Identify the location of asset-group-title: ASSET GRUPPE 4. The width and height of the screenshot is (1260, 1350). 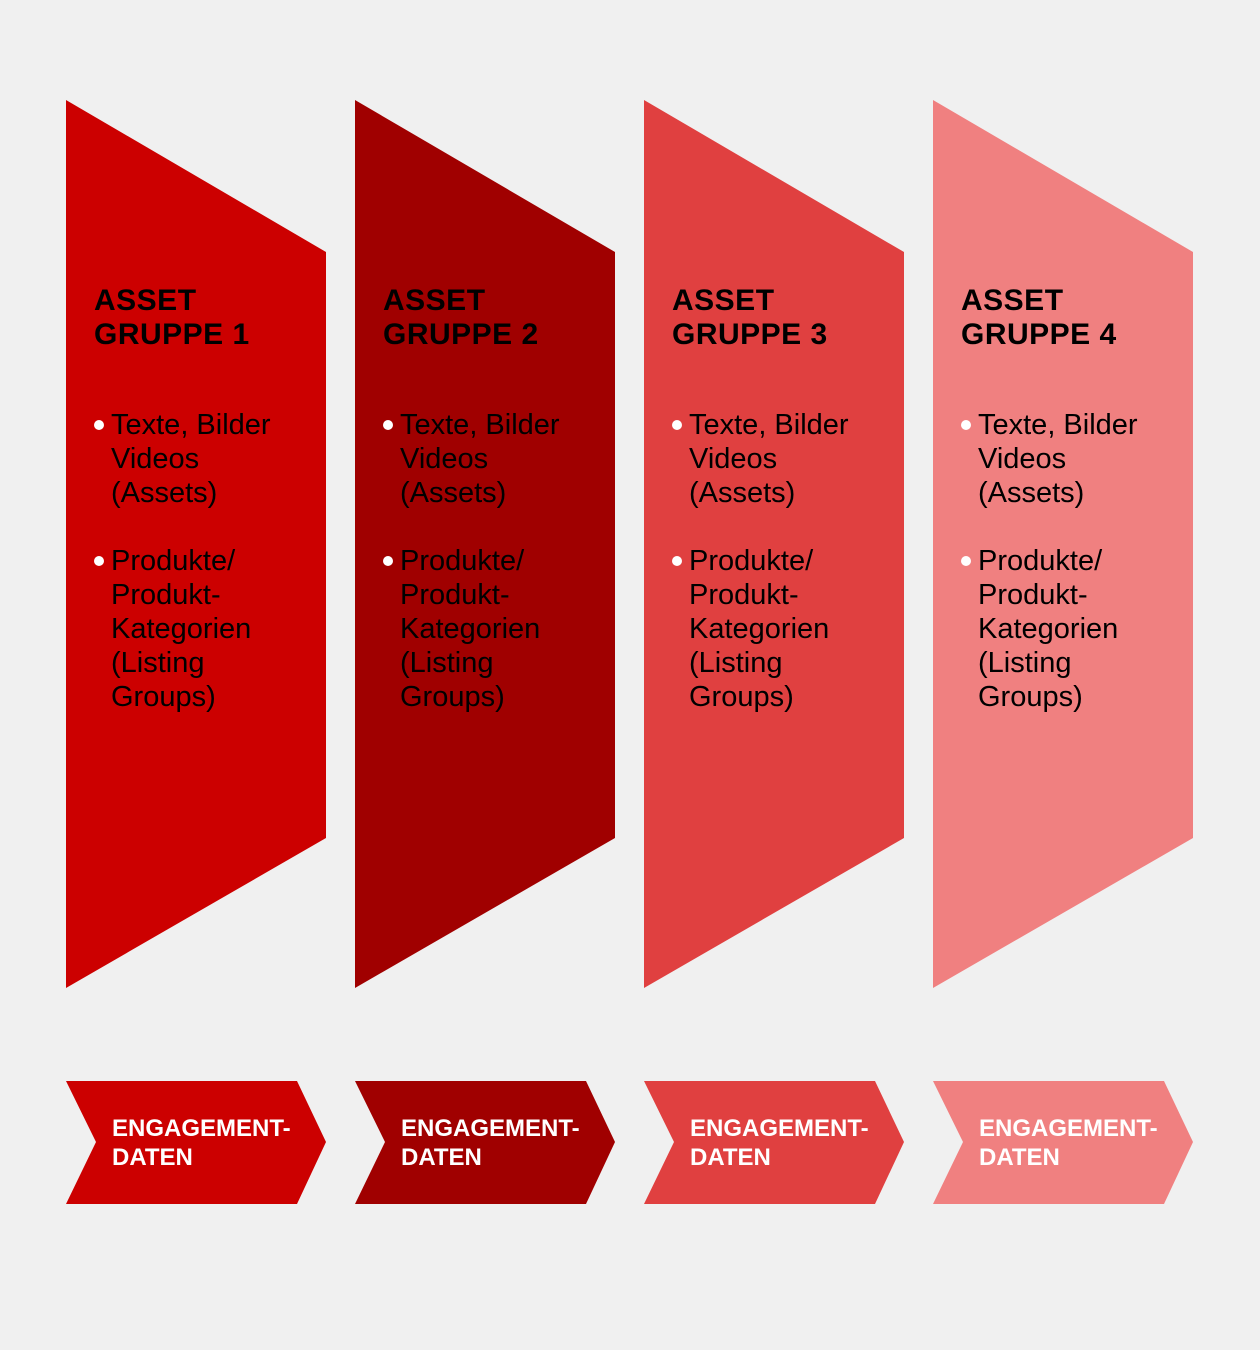
(1039, 318).